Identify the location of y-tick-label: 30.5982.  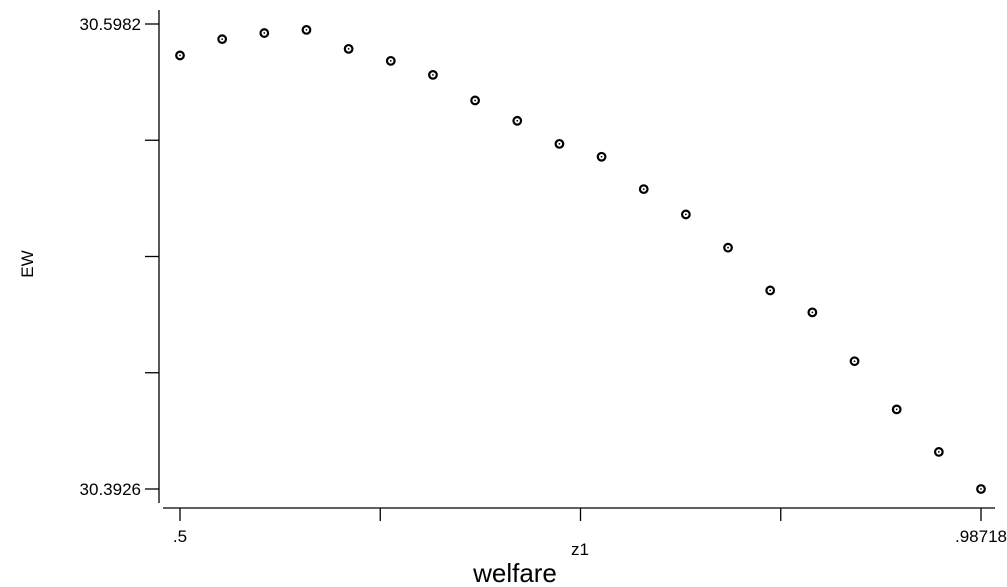
(110, 24).